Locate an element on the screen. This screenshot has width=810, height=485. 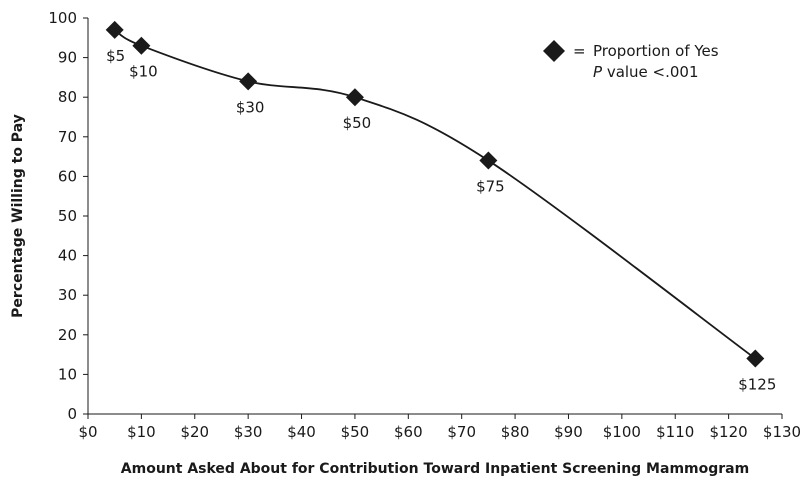
y-tick-label: 80 is located at coordinates (67, 97).